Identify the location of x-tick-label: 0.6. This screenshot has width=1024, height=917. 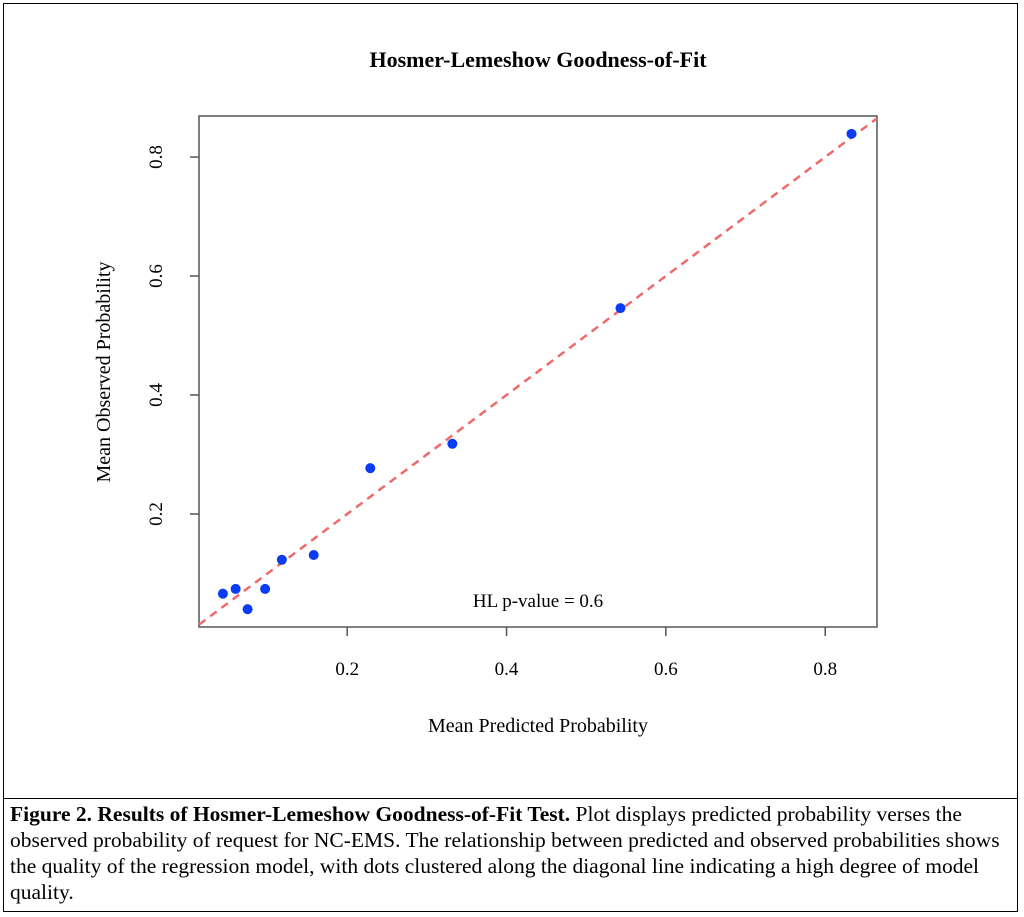
(666, 669).